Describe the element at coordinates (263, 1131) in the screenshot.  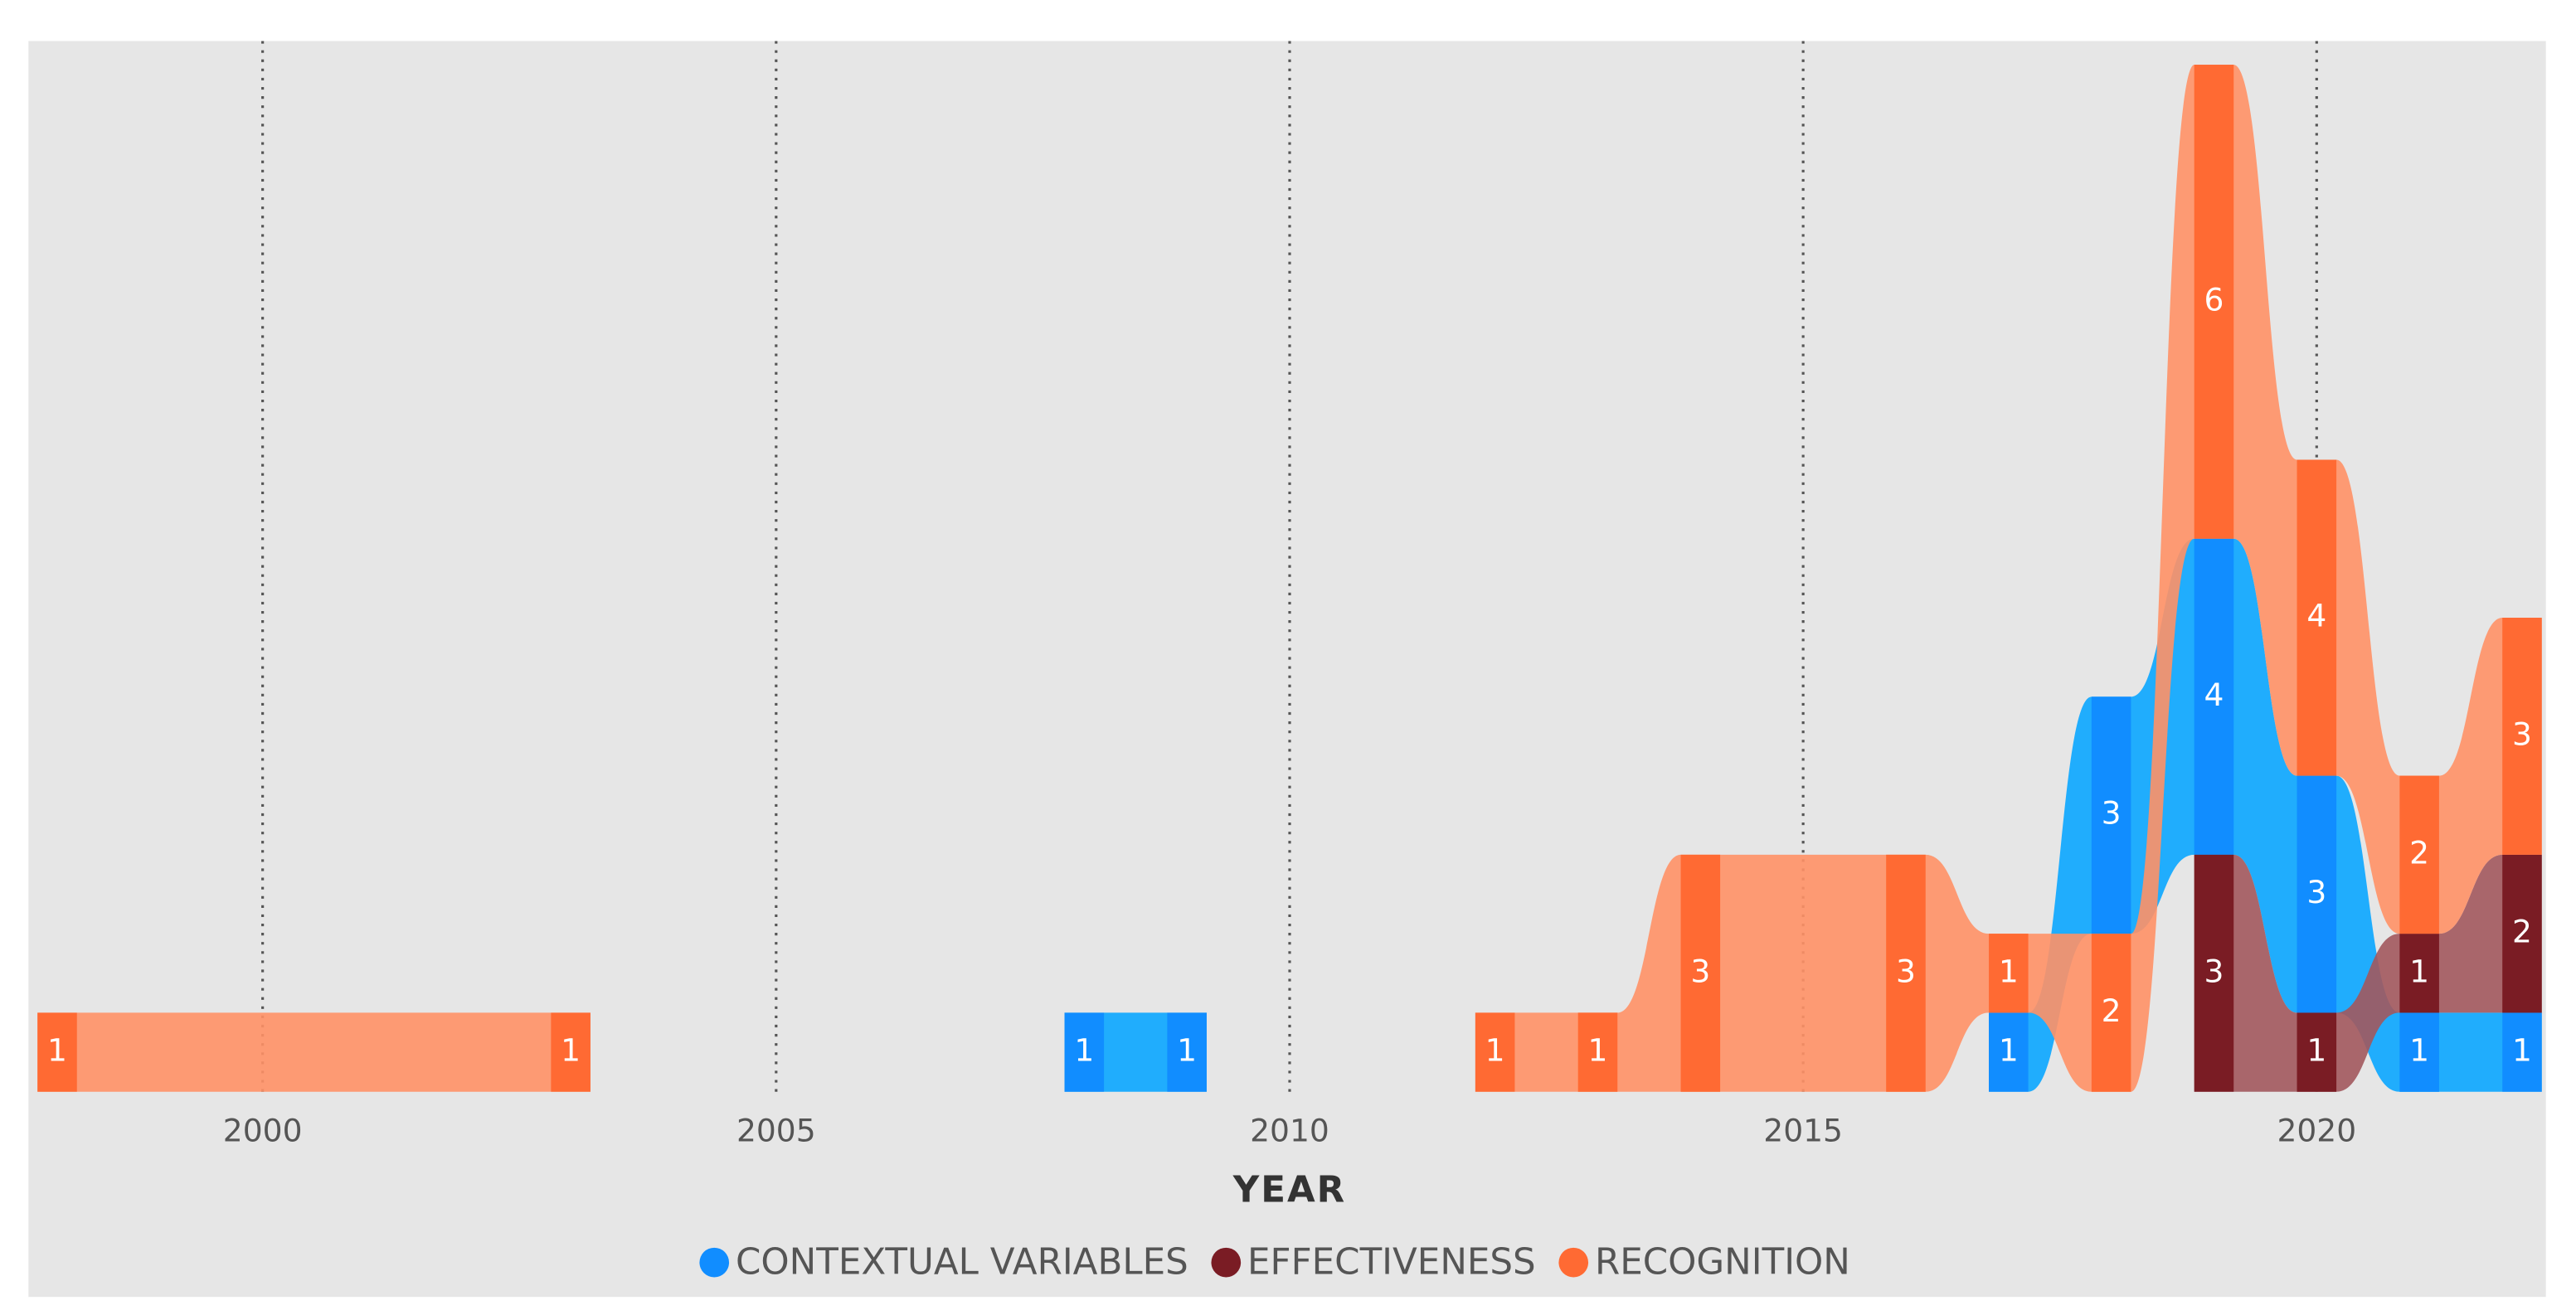
I see `x-tick-label: 2000` at that location.